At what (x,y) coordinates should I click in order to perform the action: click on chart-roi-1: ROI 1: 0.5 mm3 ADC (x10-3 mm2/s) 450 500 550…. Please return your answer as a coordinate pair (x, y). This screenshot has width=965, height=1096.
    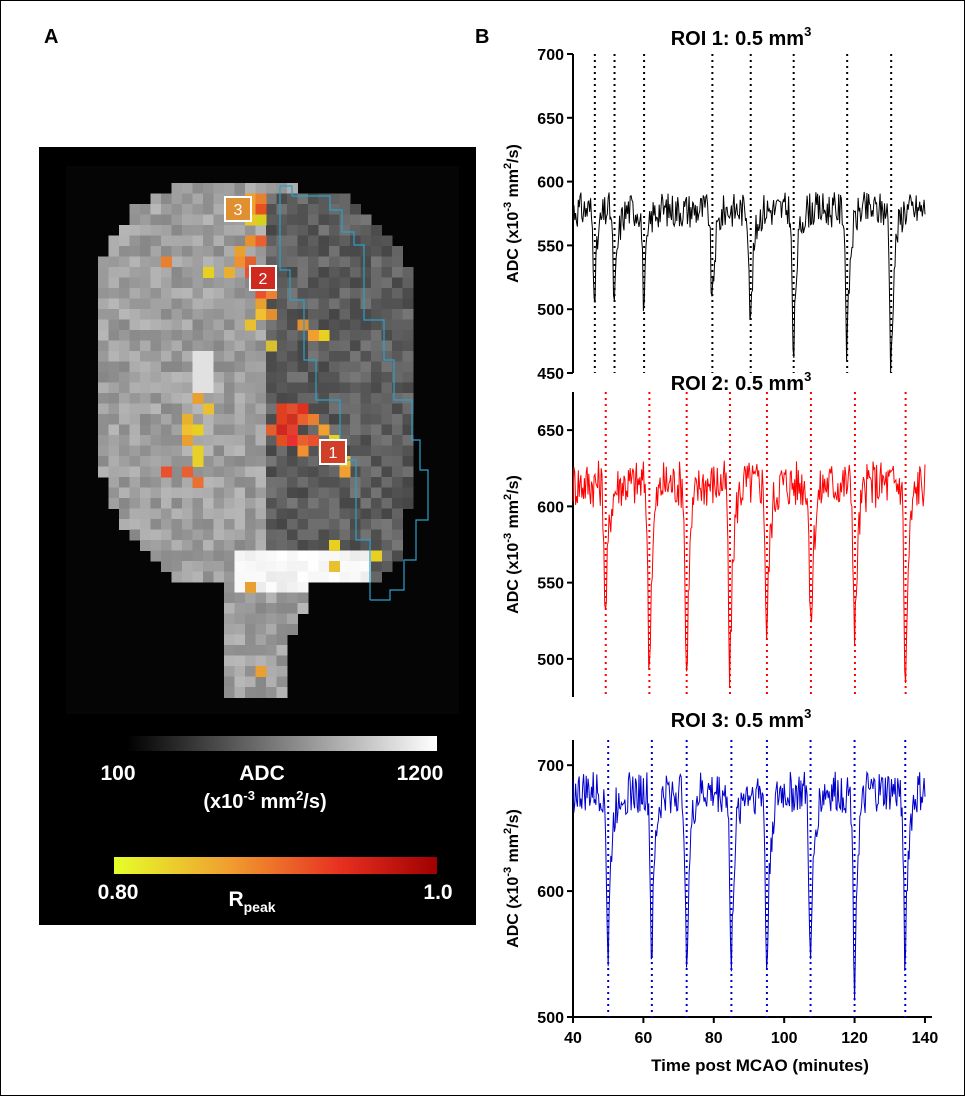
    Looking at the image, I should click on (714, 203).